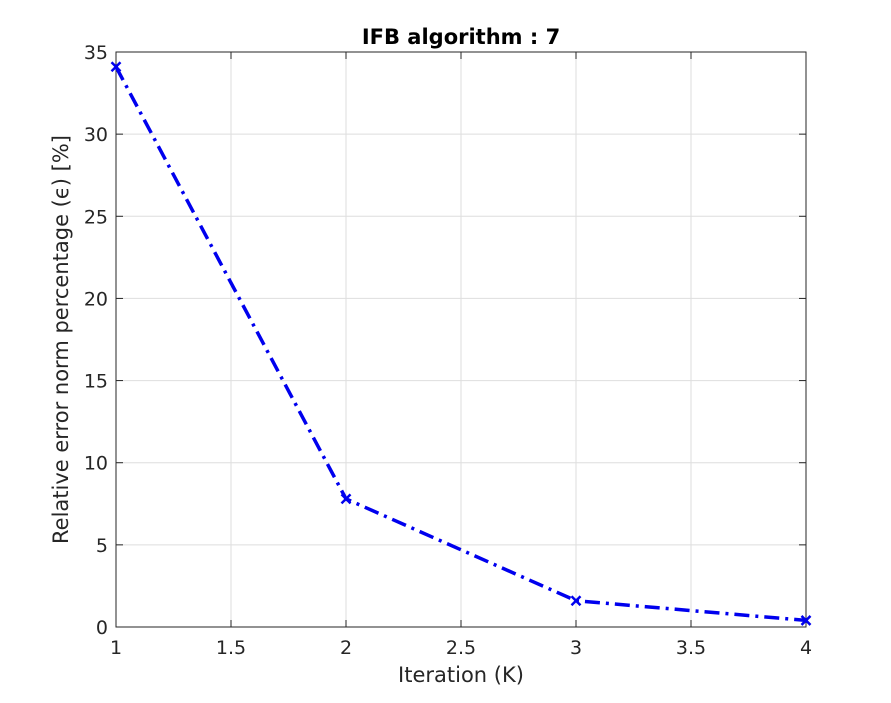 This screenshot has width=891, height=703. I want to click on x-tick-label: 2, so click(346, 648).